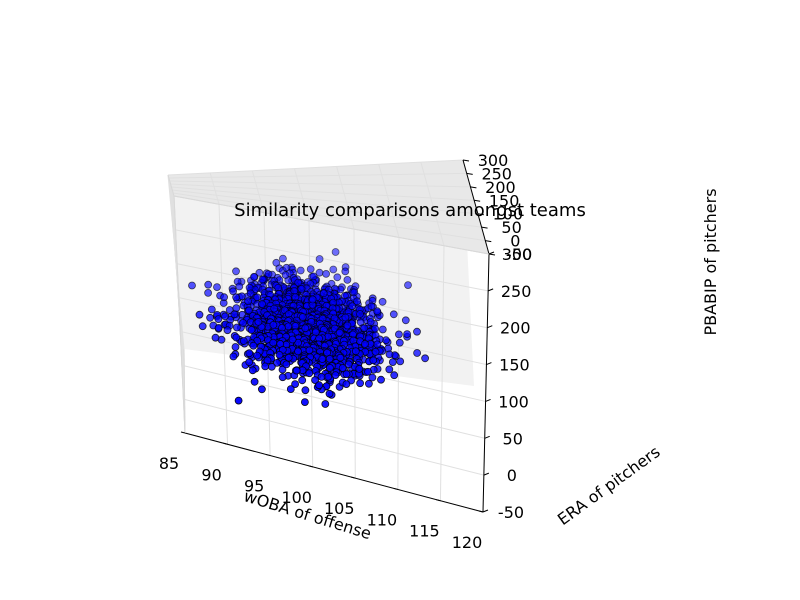 The image size is (800, 600). Describe the element at coordinates (296, 497) in the screenshot. I see `x-tick-label: 100` at that location.